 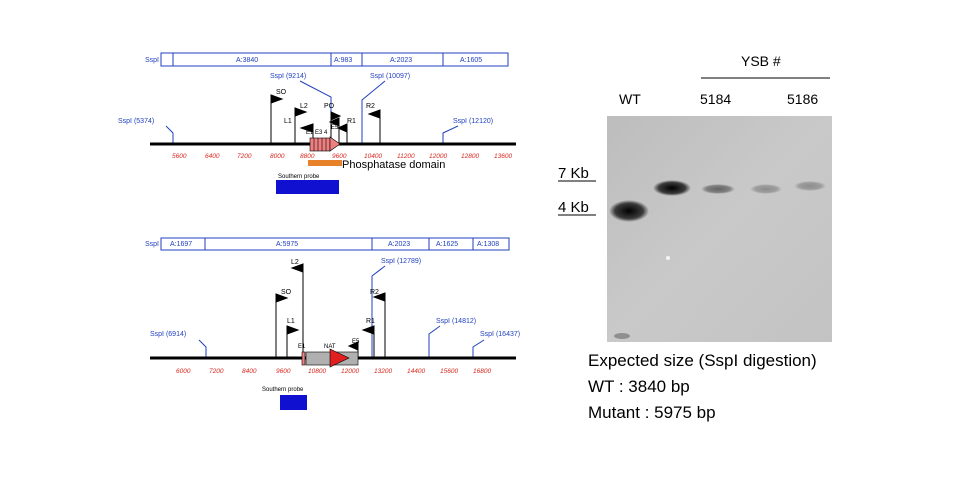 I want to click on wt-frag-1: A:3840, so click(x=247, y=60).